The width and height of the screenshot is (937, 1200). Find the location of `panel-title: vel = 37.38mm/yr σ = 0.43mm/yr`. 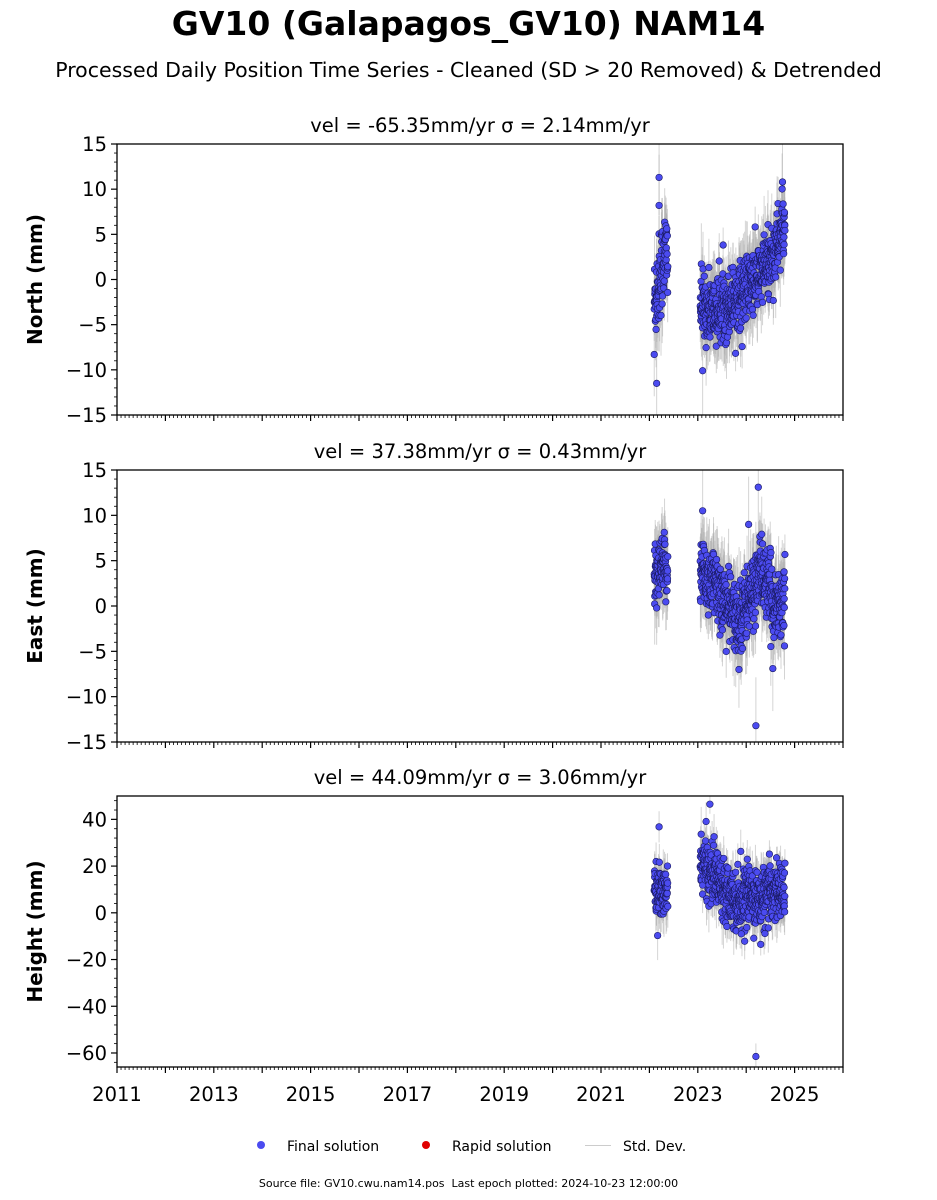

panel-title: vel = 37.38mm/yr σ = 0.43mm/yr is located at coordinates (480, 451).